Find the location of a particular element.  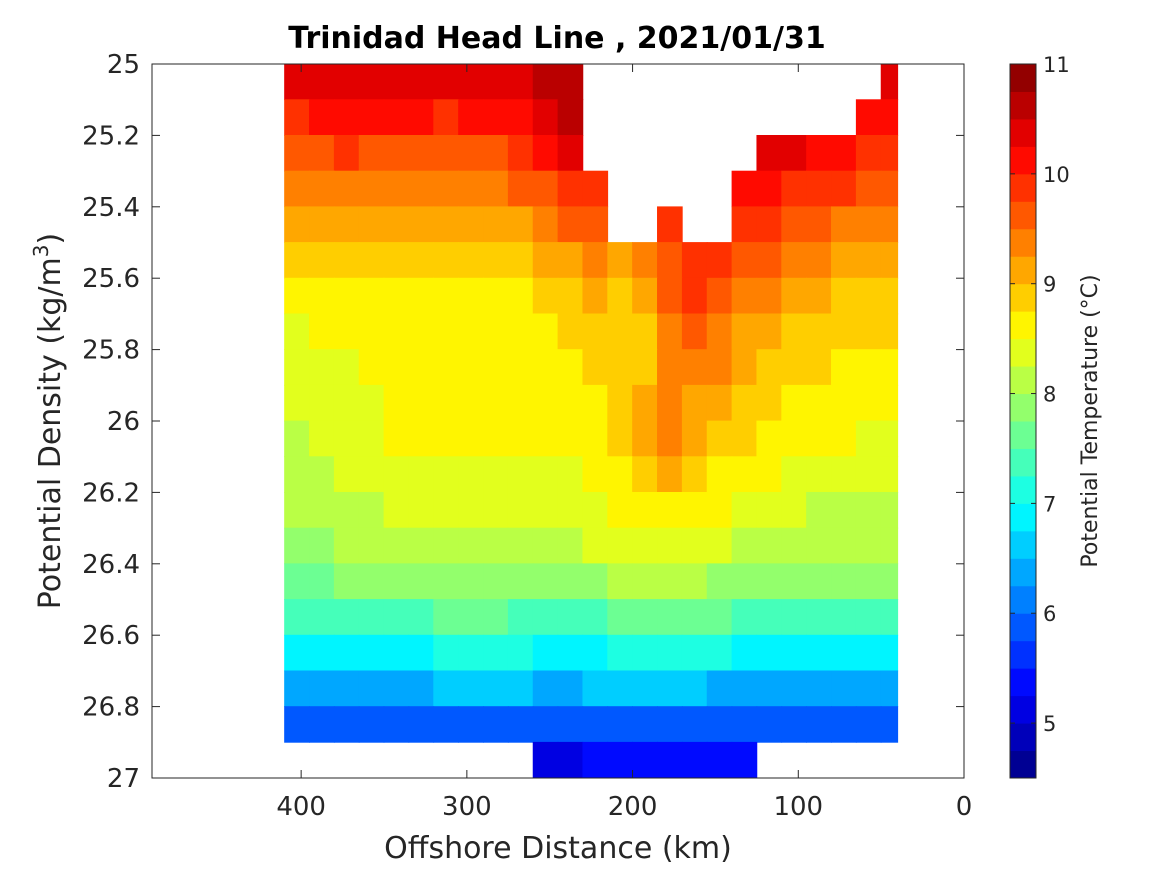

colorbar-tick-label: 6 is located at coordinates (1049, 614).